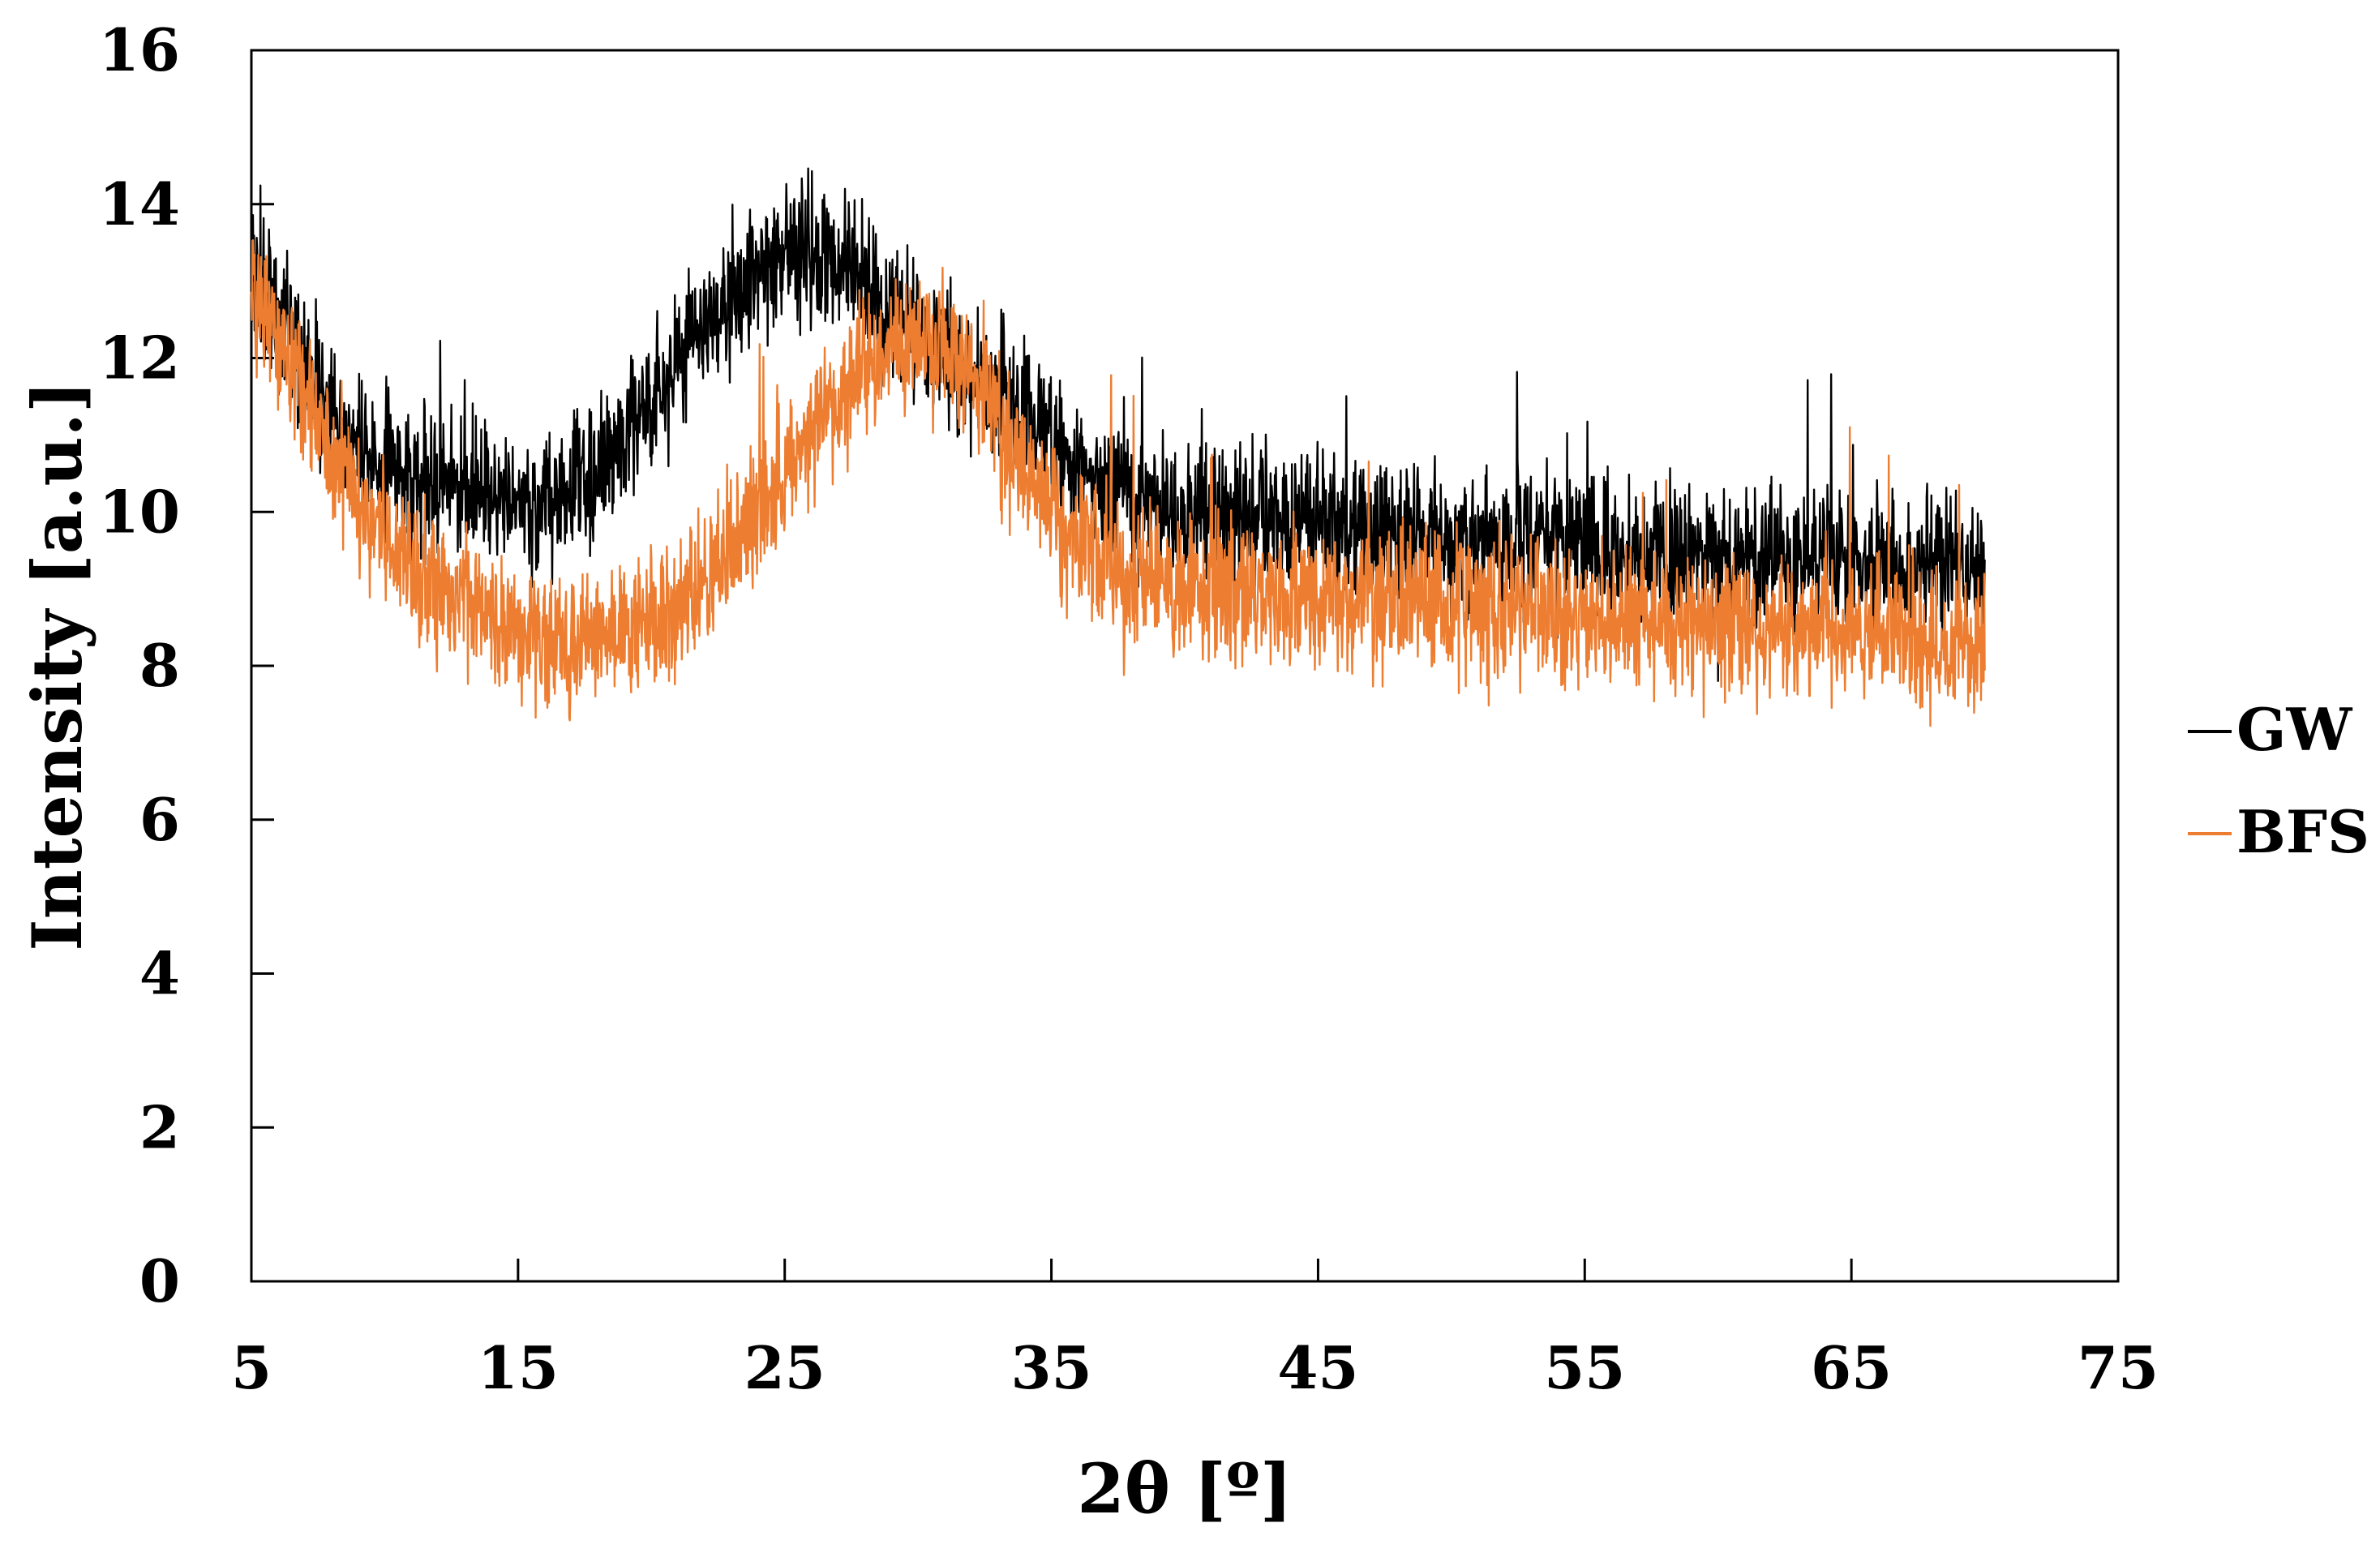  What do you see at coordinates (1195, 1331) in the screenshot?
I see `x-axis: 5 15 25 35 45 55 65 75` at bounding box center [1195, 1331].